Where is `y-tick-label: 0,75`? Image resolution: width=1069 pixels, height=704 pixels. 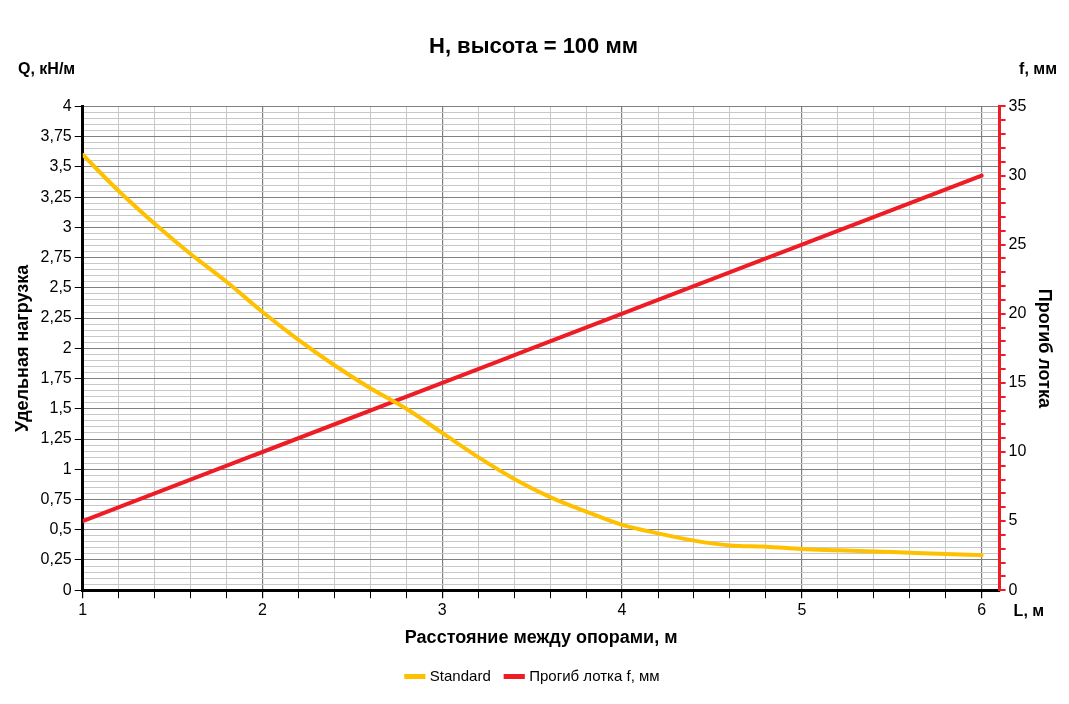 y-tick-label: 0,75 is located at coordinates (56, 498).